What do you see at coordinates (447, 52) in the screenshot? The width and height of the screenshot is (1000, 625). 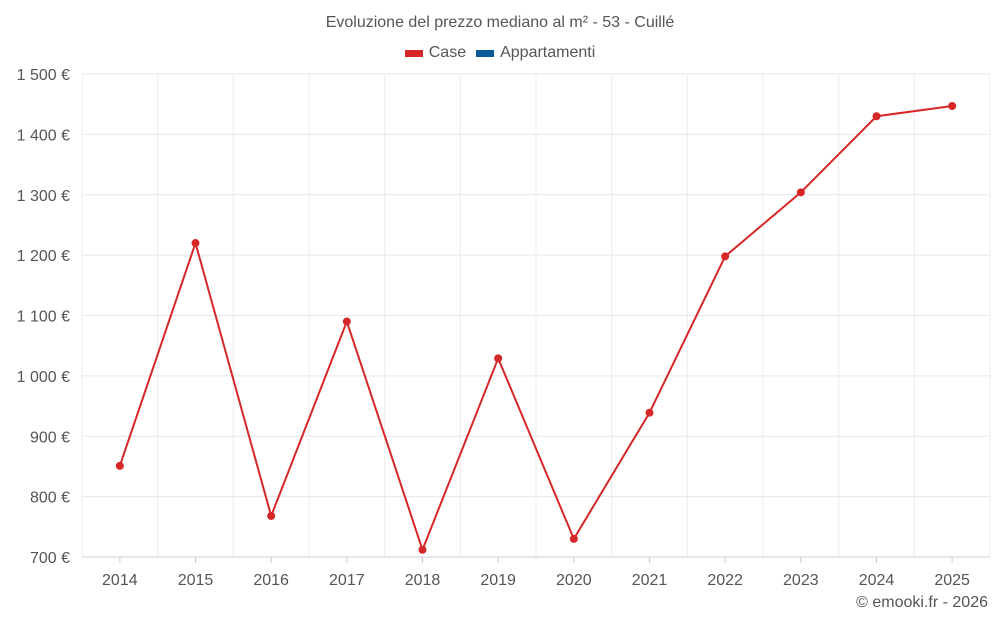 I see `legend-label-case: Case` at bounding box center [447, 52].